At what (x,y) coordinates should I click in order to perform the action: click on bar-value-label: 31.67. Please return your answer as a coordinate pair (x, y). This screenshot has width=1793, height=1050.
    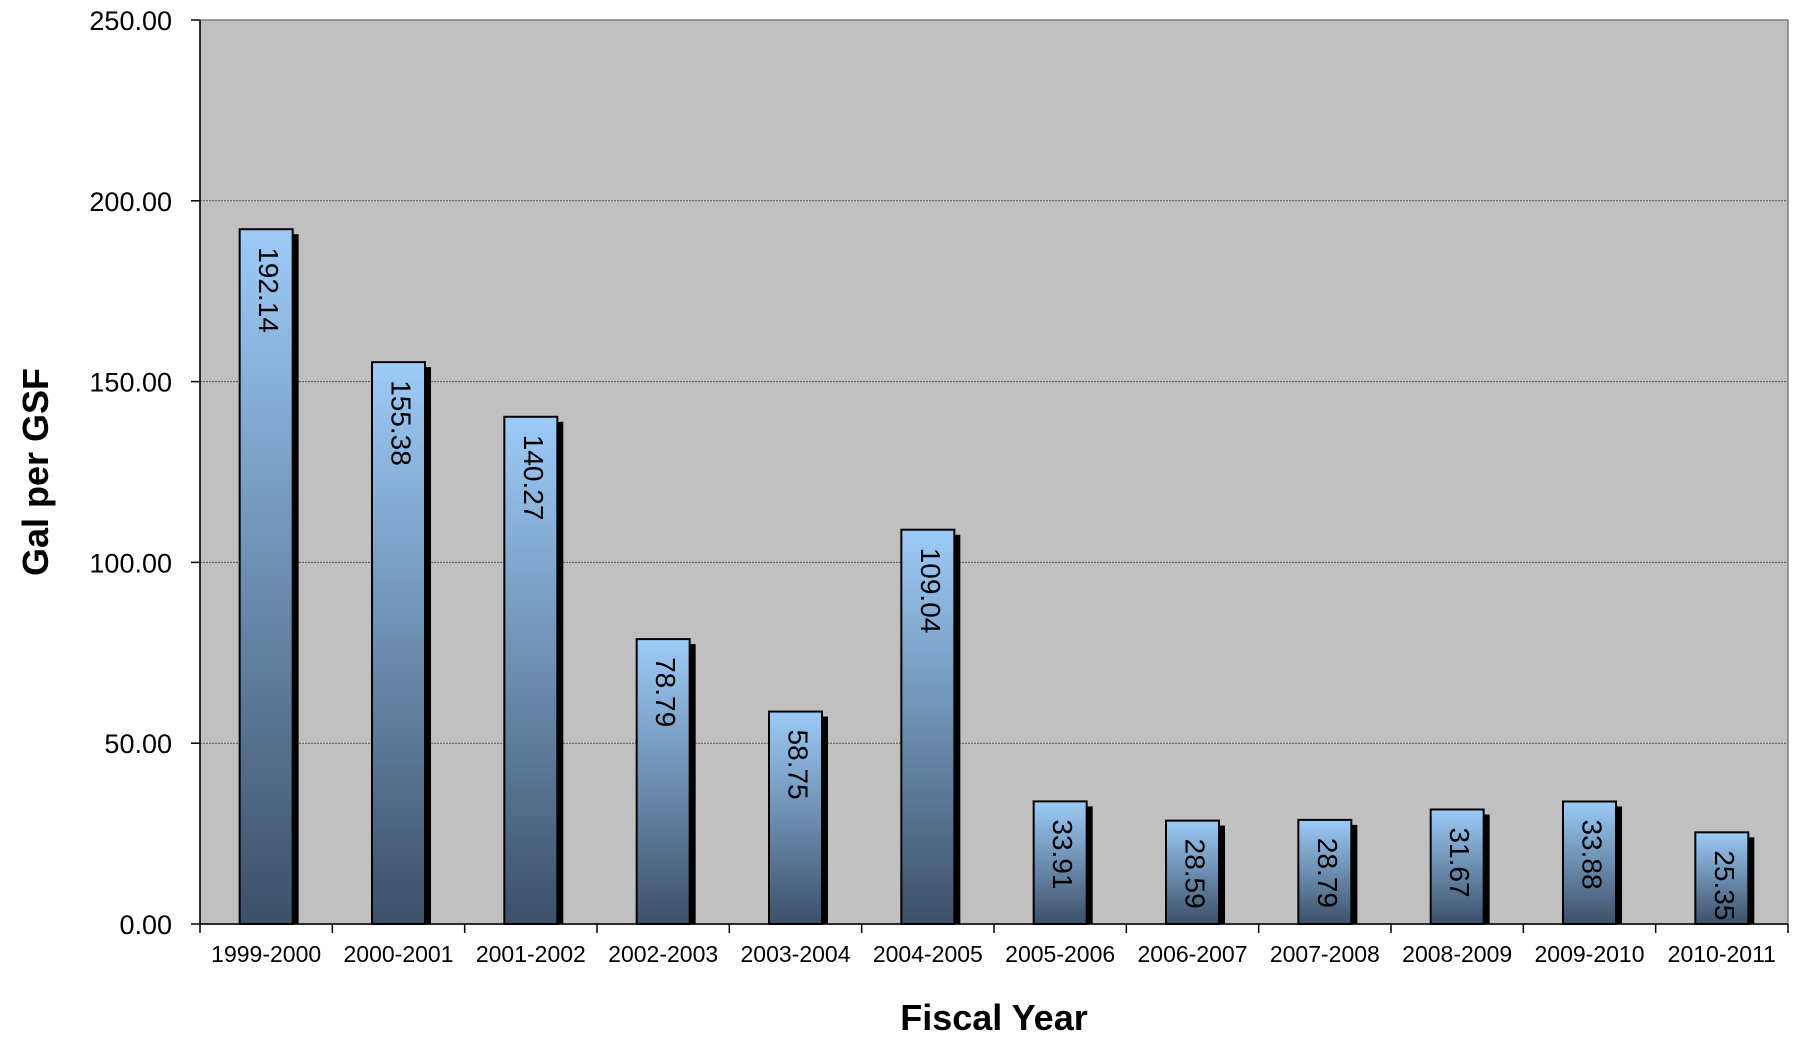
    Looking at the image, I should click on (1459, 862).